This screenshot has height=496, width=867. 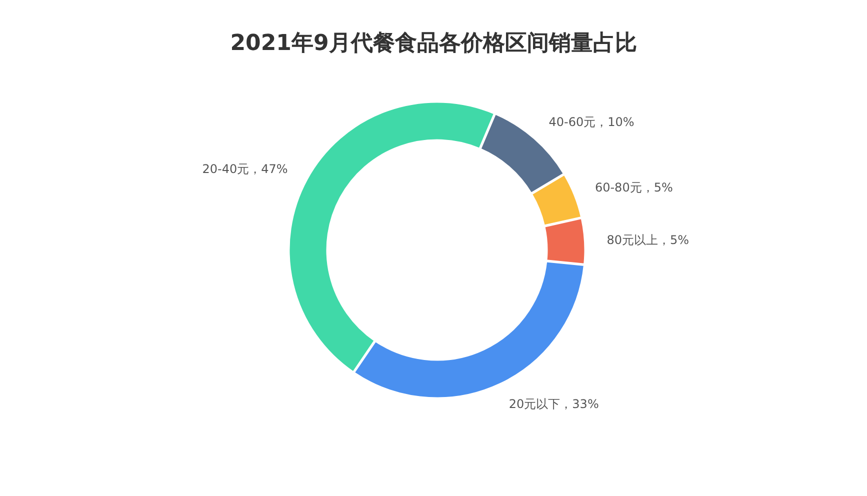 What do you see at coordinates (633, 187) in the screenshot?
I see `slice-label: 60-80元，5%` at bounding box center [633, 187].